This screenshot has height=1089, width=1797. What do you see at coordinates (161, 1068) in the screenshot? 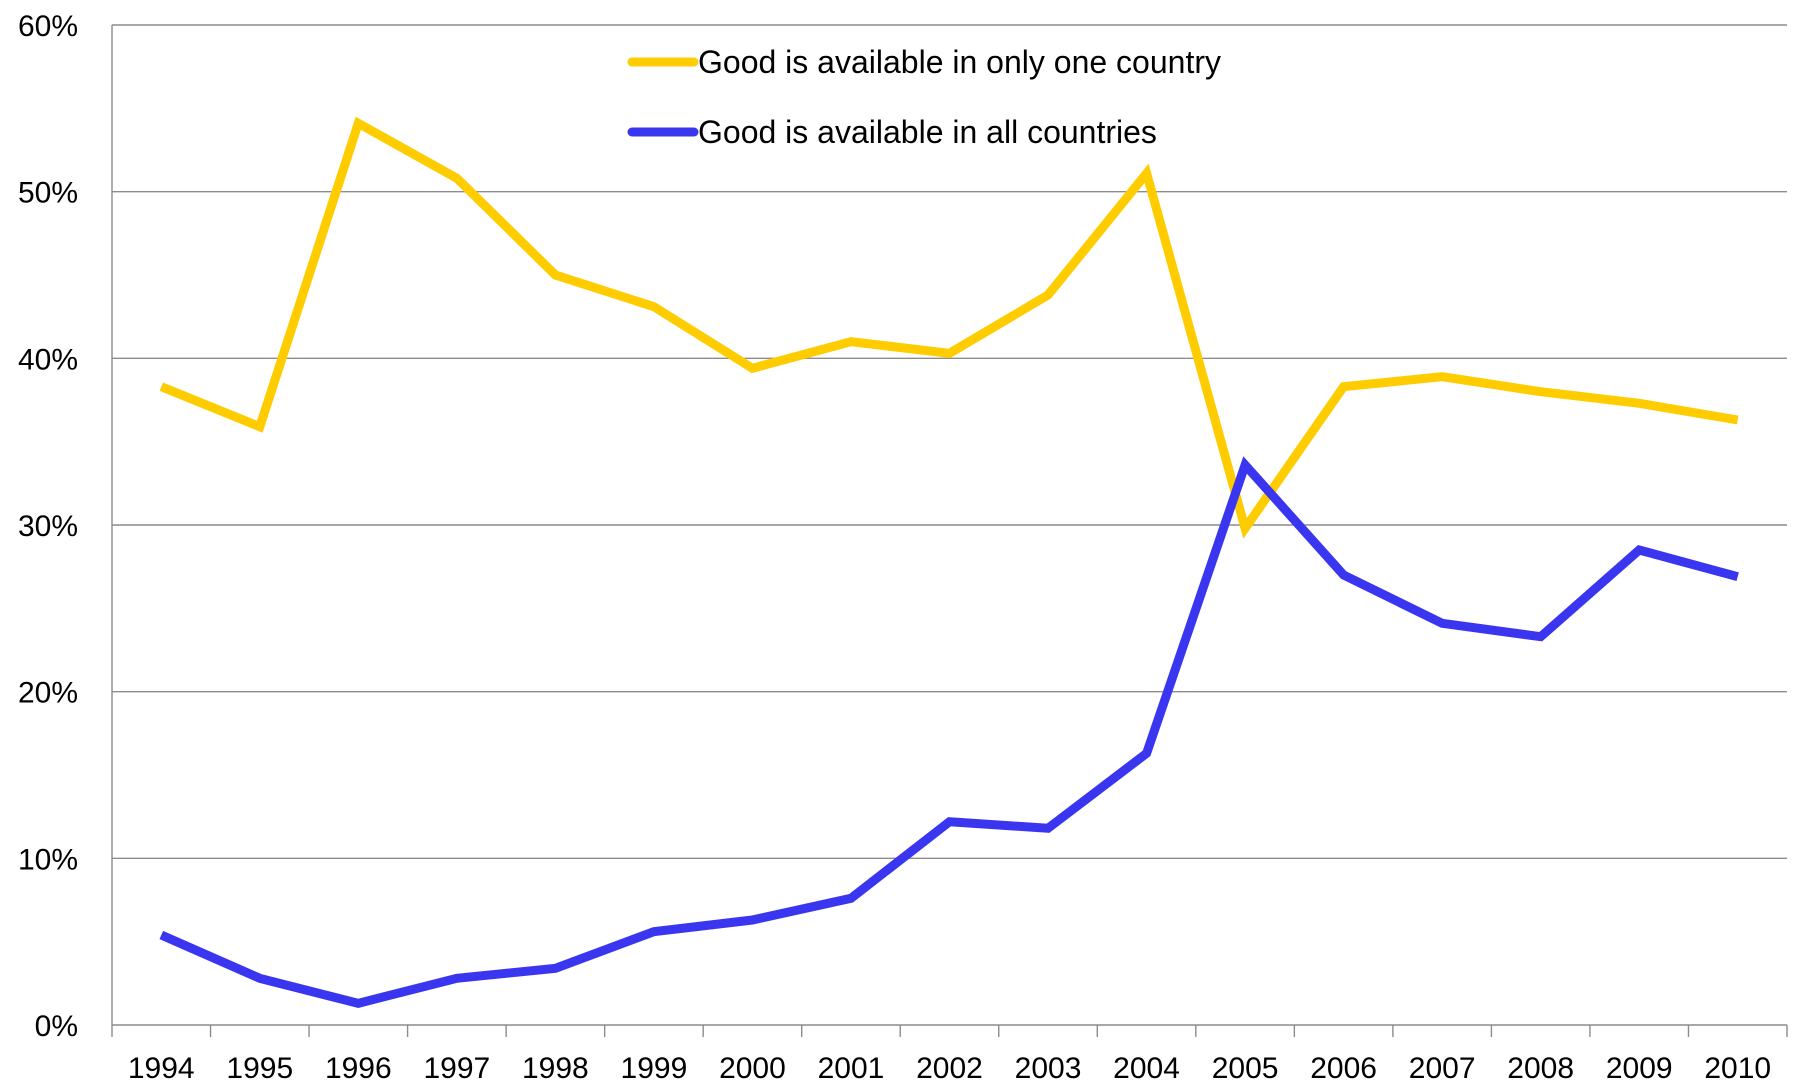
I see `x-tick-label-1994: 1994` at bounding box center [161, 1068].